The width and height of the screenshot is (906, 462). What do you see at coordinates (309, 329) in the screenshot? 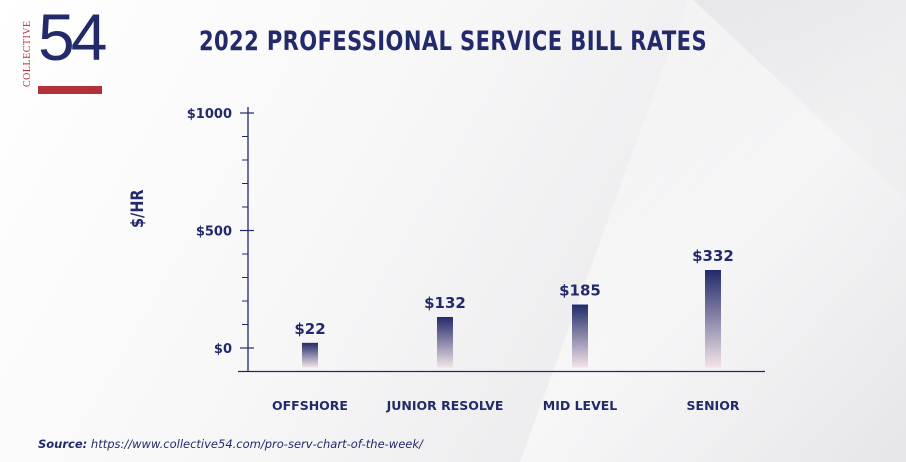
I see `value-label: $22` at bounding box center [309, 329].